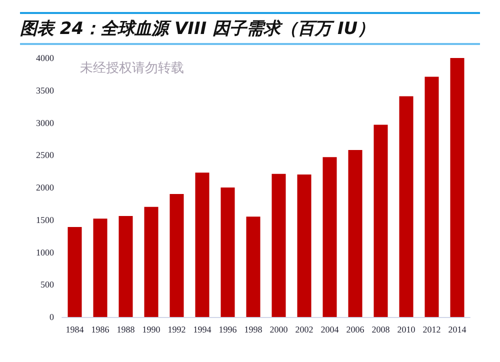 This screenshot has width=500, height=362. Describe the element at coordinates (45, 123) in the screenshot. I see `y-tick-label: 3000` at that location.